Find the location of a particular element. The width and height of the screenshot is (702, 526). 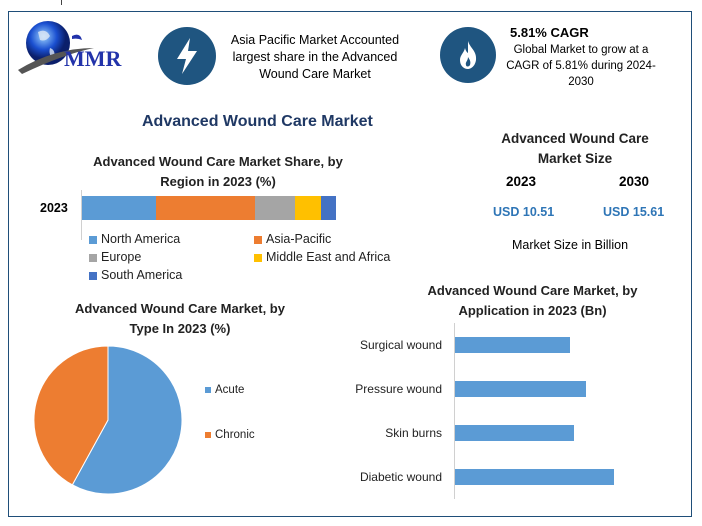

market-size-title: Advanced Wound Care Market Size is located at coordinates (575, 148).